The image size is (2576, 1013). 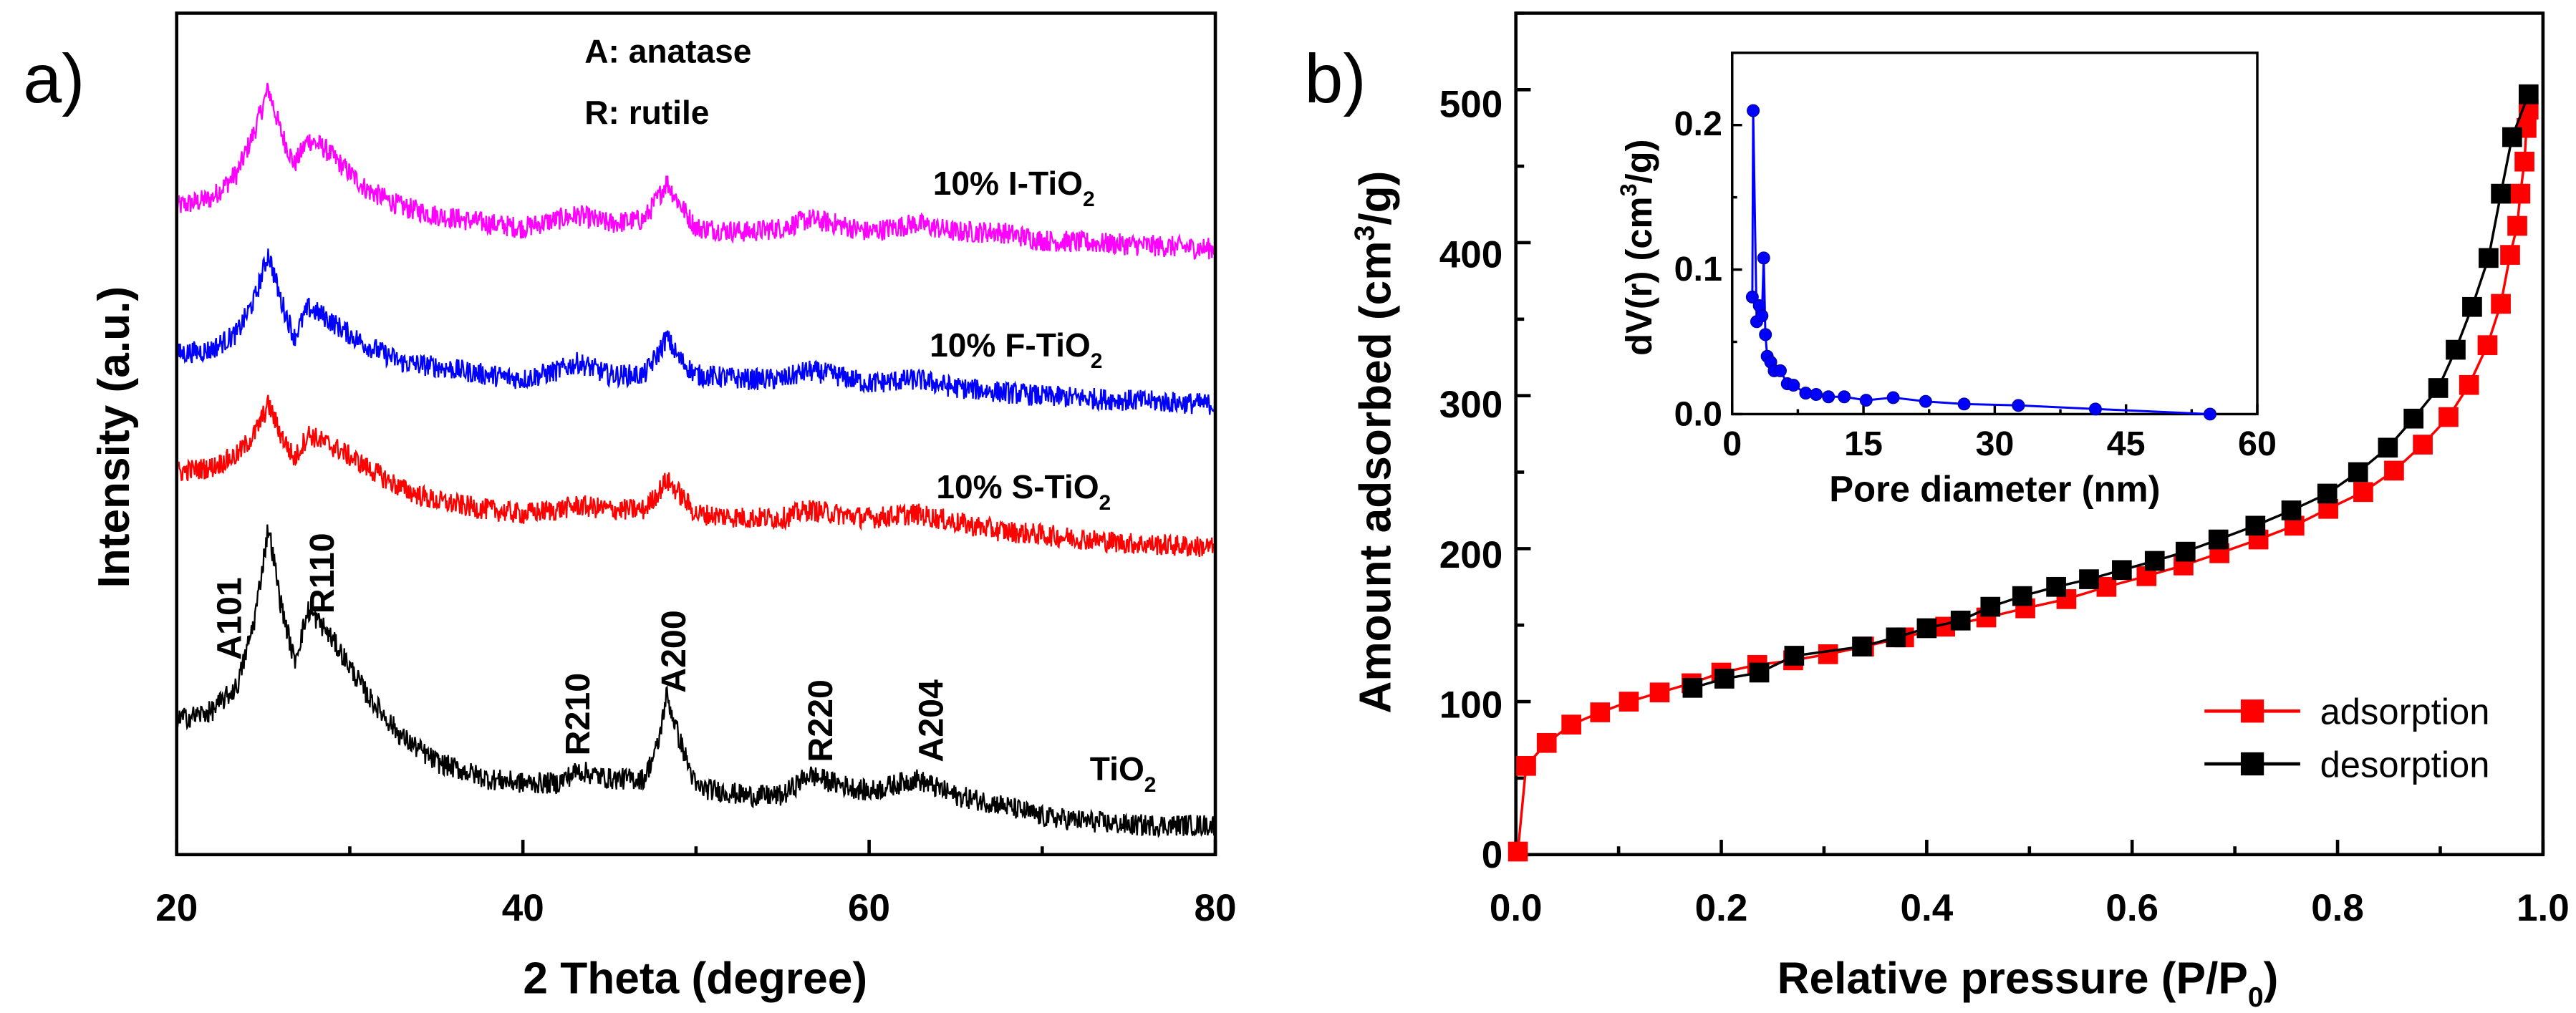 I want to click on inset-frame, so click(x=1995, y=234).